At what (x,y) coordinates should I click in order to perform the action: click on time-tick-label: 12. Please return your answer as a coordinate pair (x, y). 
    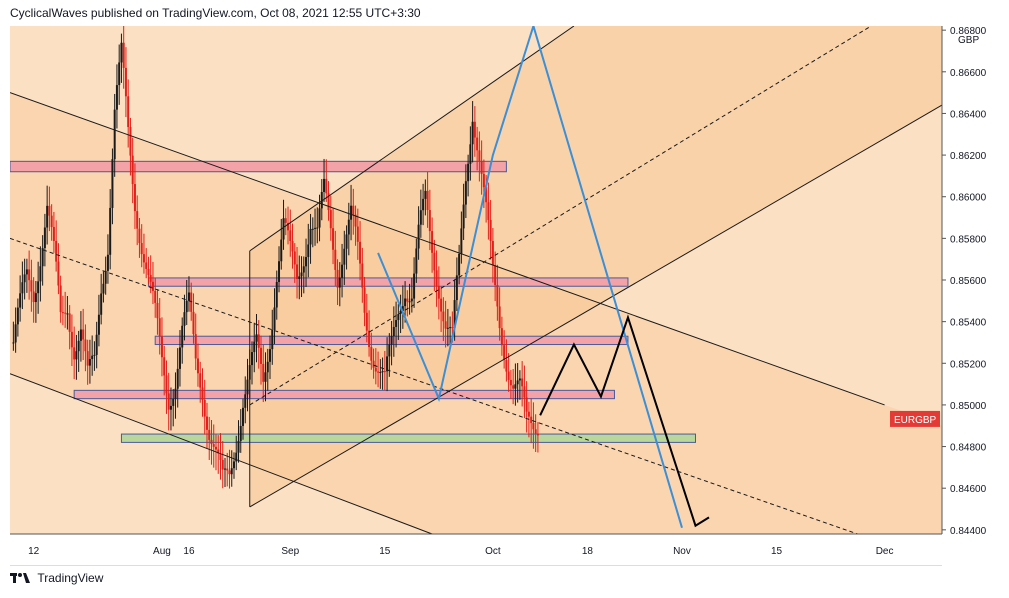
    Looking at the image, I should click on (34, 551).